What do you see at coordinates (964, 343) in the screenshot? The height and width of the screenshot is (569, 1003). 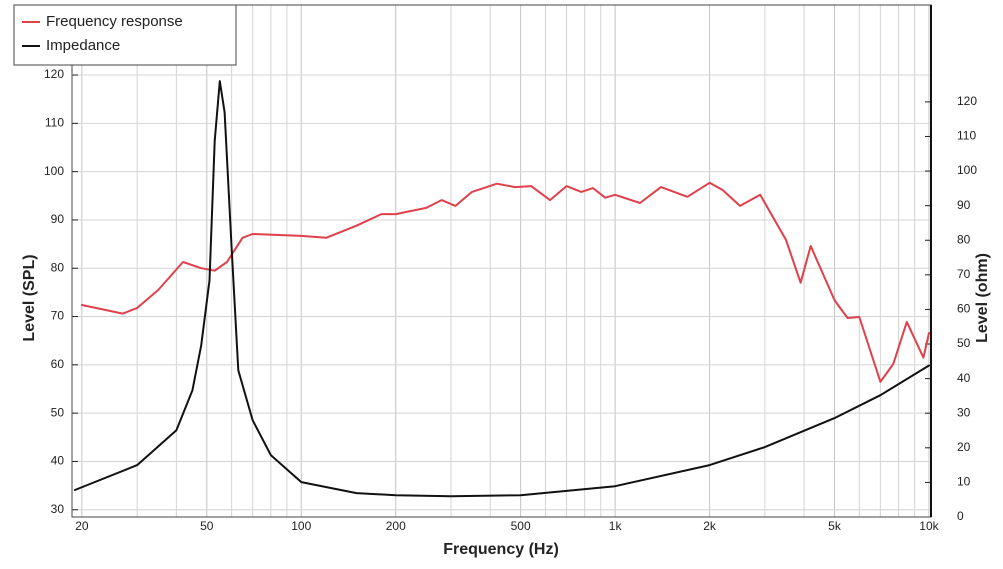 I see `y2-tick-label: 50` at bounding box center [964, 343].